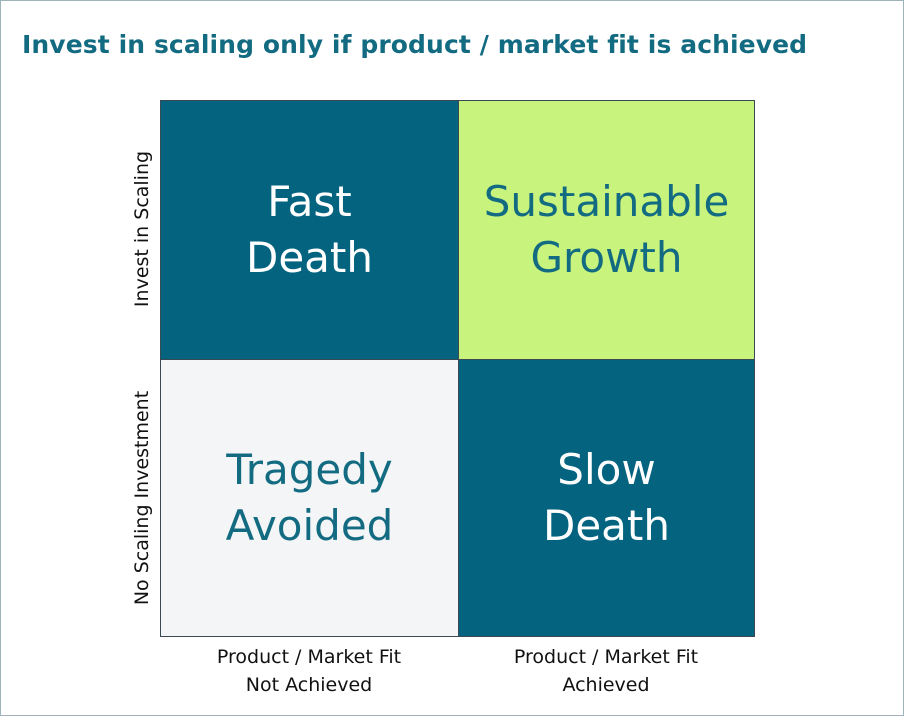  What do you see at coordinates (606, 685) in the screenshot?
I see `x-axis-label-right-line2: Achieved` at bounding box center [606, 685].